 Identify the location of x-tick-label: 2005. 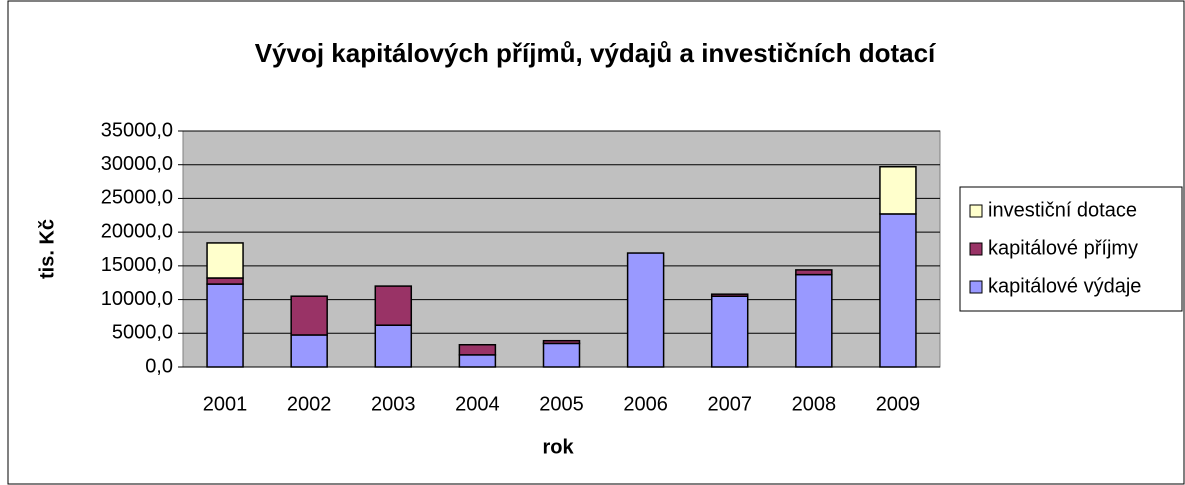
(561, 404).